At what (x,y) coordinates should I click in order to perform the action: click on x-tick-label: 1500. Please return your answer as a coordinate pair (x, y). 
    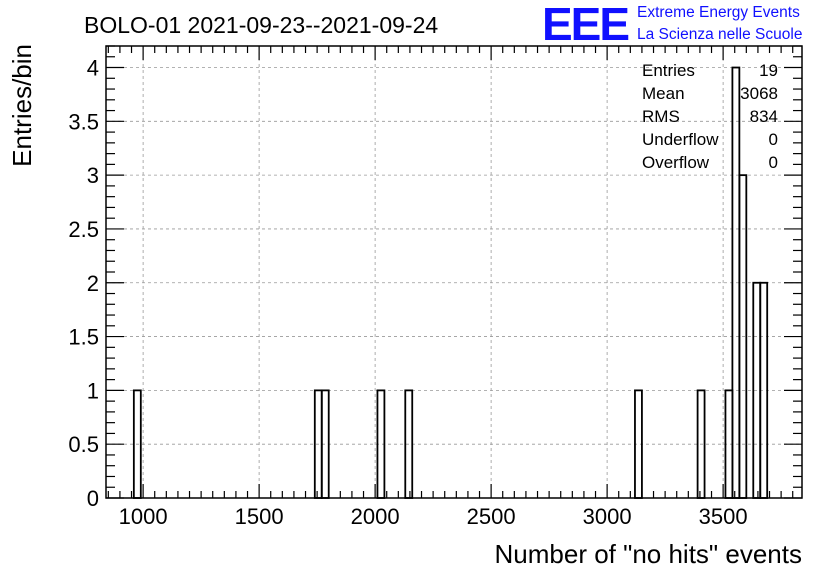
    Looking at the image, I should click on (259, 516).